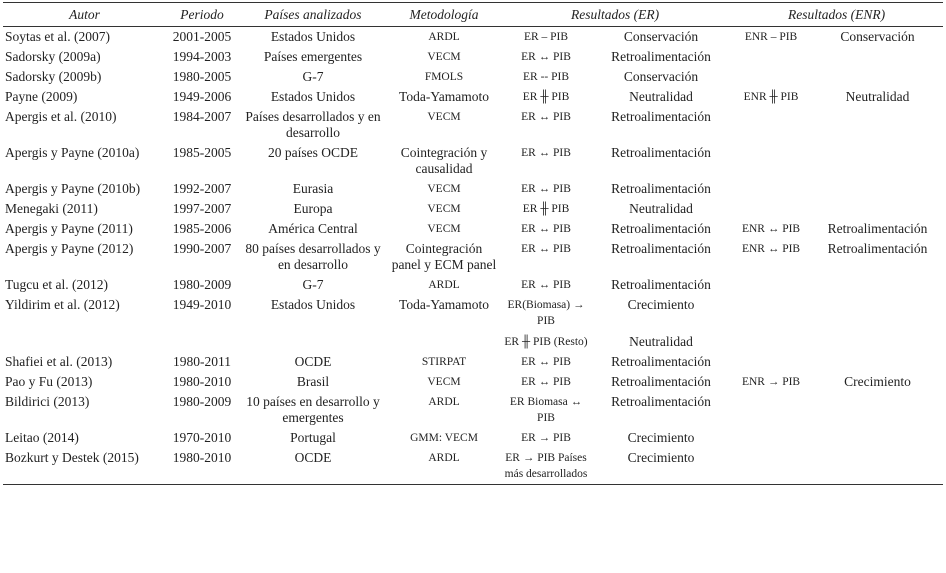  I want to click on author-cell: Apergis et al. (2010), so click(61, 116).